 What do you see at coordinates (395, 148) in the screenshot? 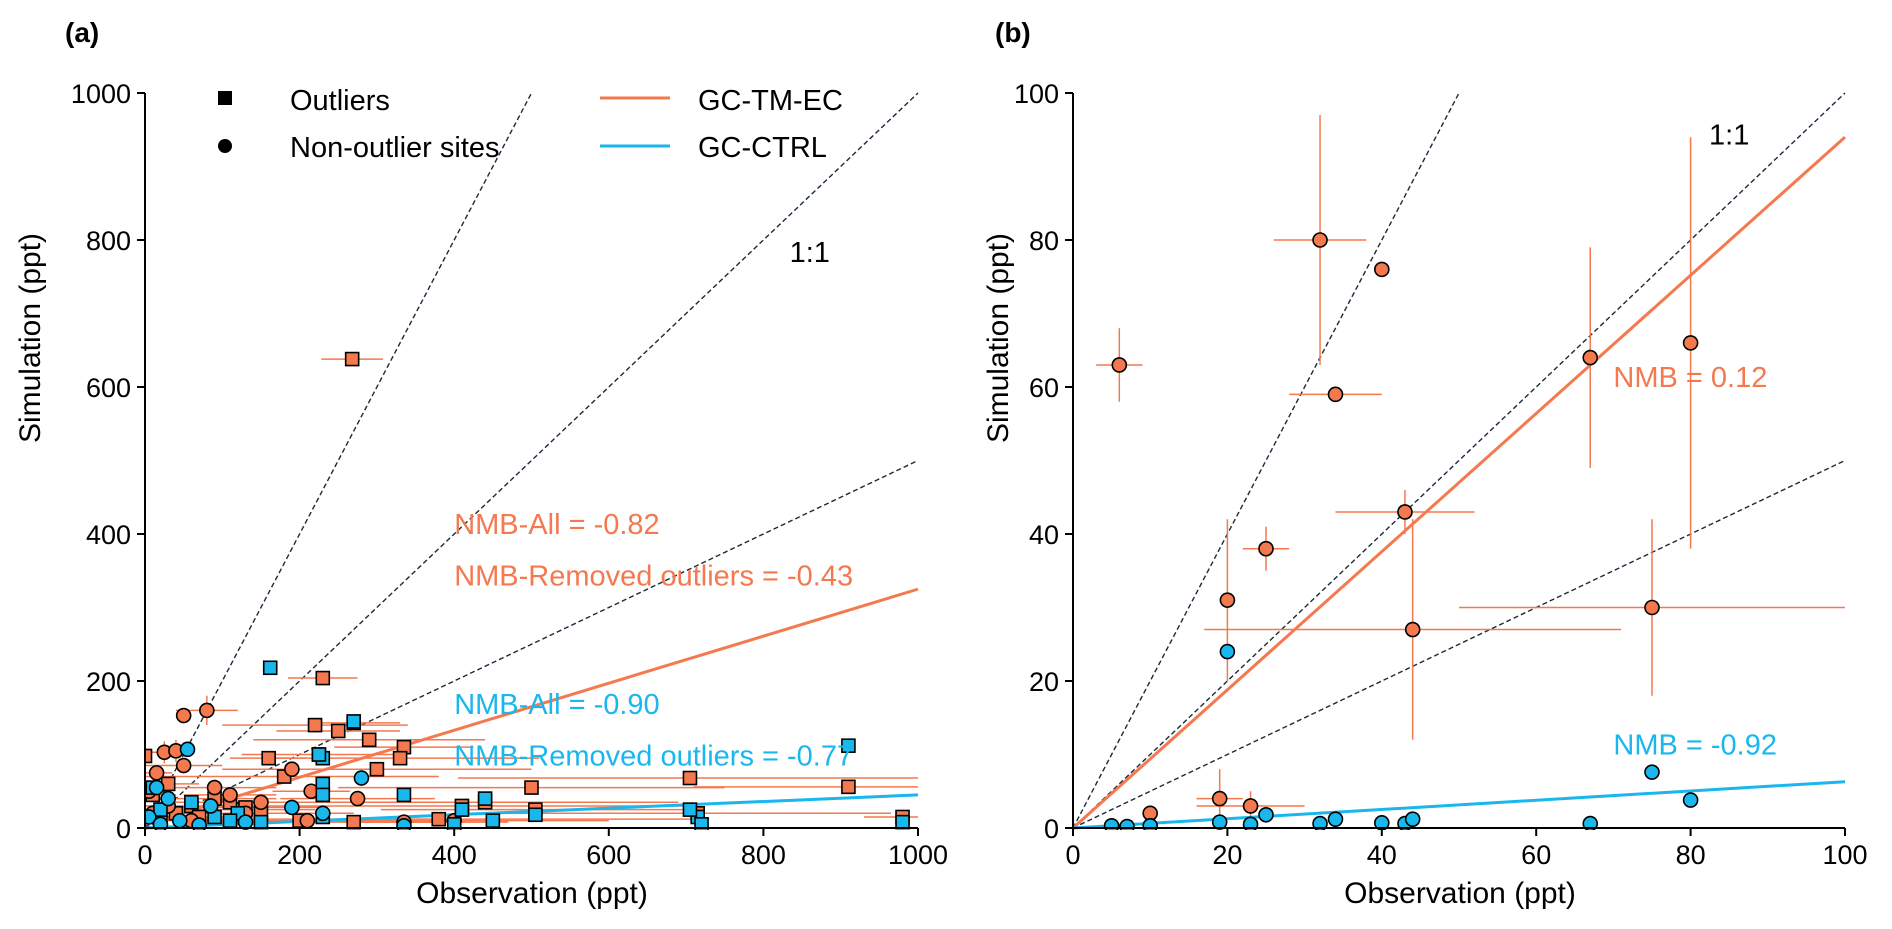
I see `legend-non-outlier-label: Non-outlier sites` at bounding box center [395, 148].